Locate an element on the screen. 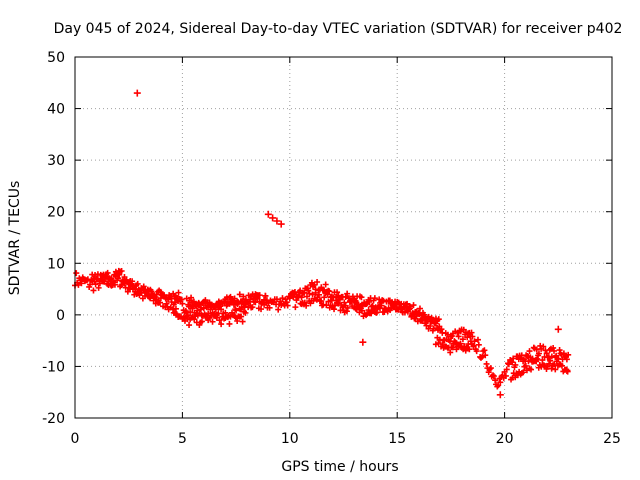 This screenshot has width=640, height=480. y-tick-label: 30 is located at coordinates (56, 161).